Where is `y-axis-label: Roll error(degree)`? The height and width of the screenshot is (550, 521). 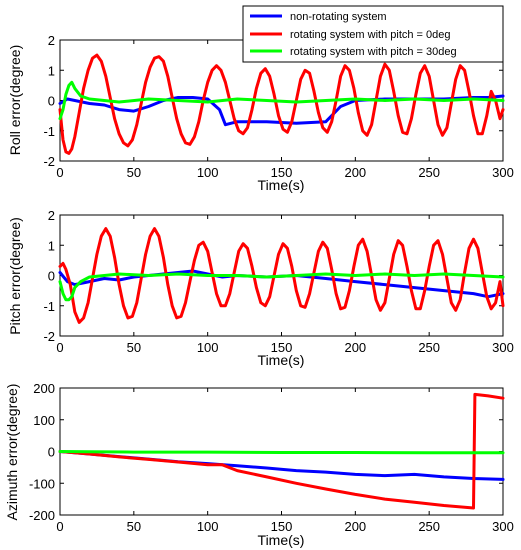
y-axis-label: Roll error(degree) is located at coordinates (15, 100).